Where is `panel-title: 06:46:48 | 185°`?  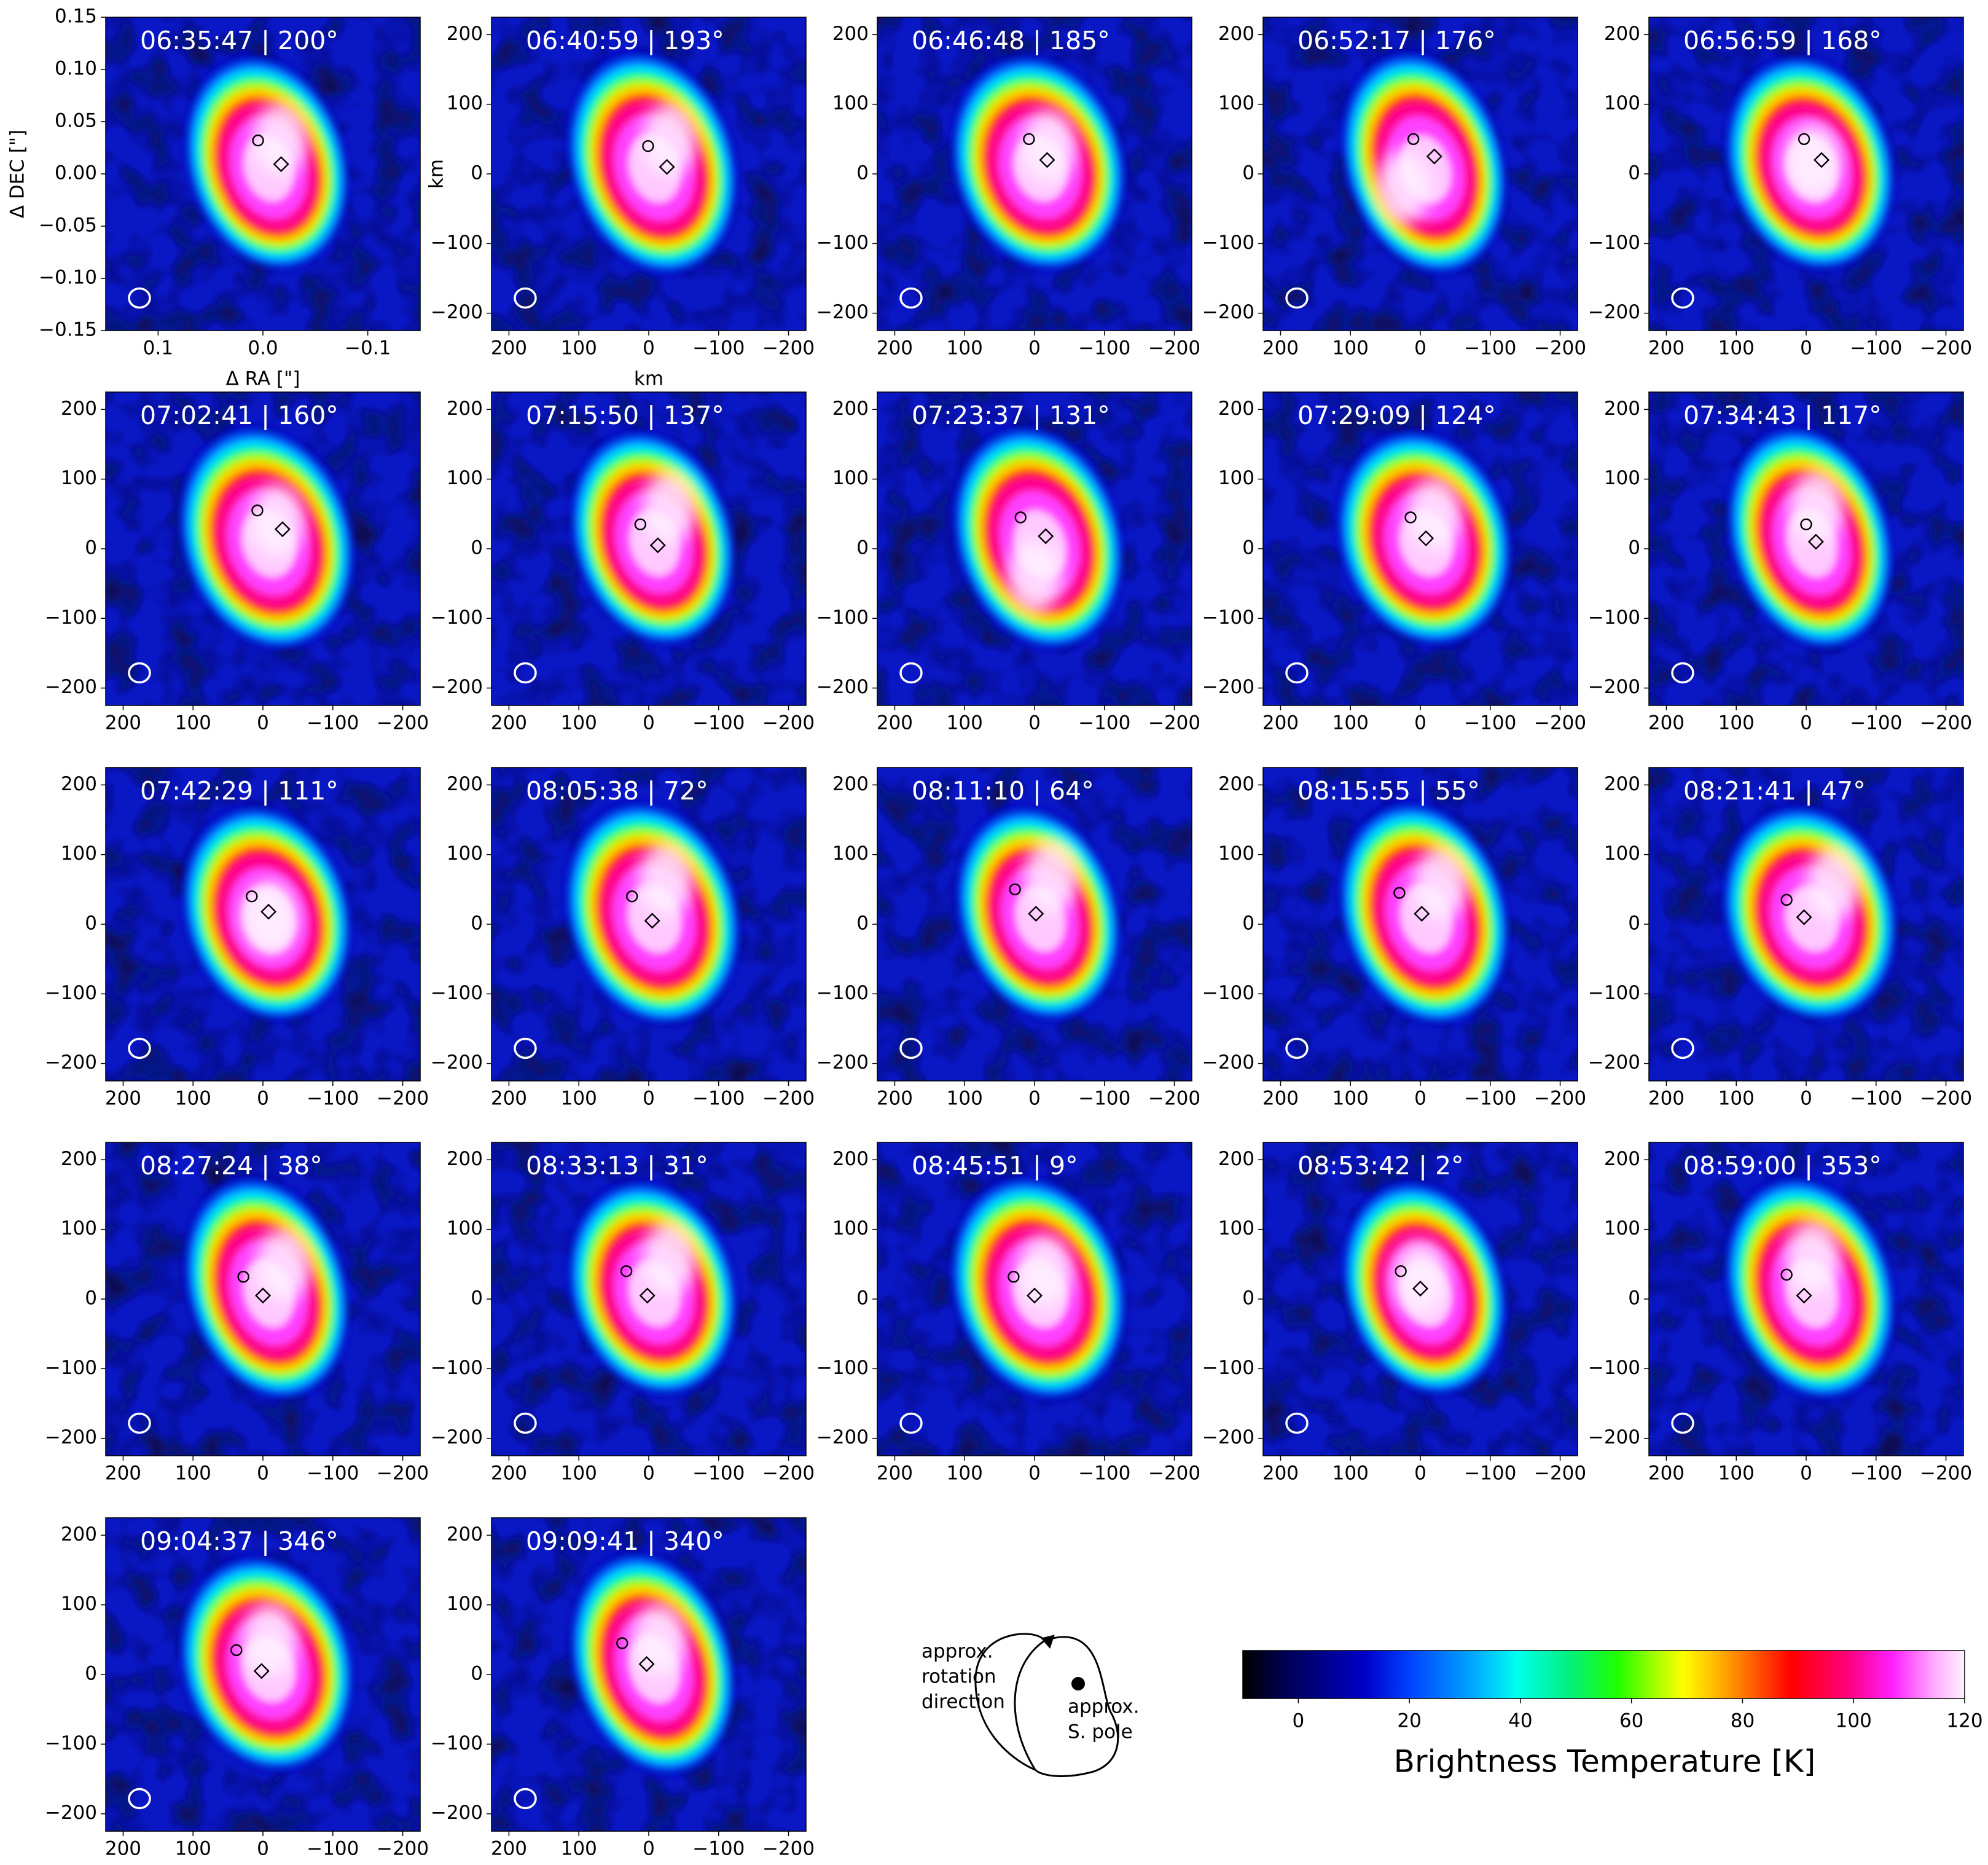 panel-title: 06:46:48 | 185° is located at coordinates (1011, 41).